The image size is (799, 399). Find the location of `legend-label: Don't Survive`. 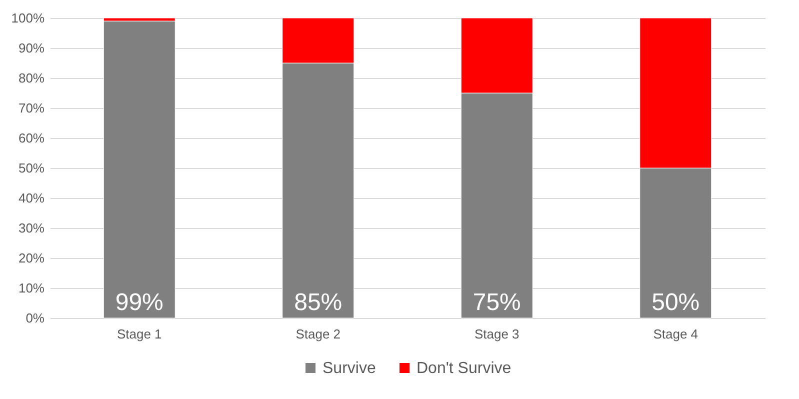

legend-label: Don't Survive is located at coordinates (464, 368).